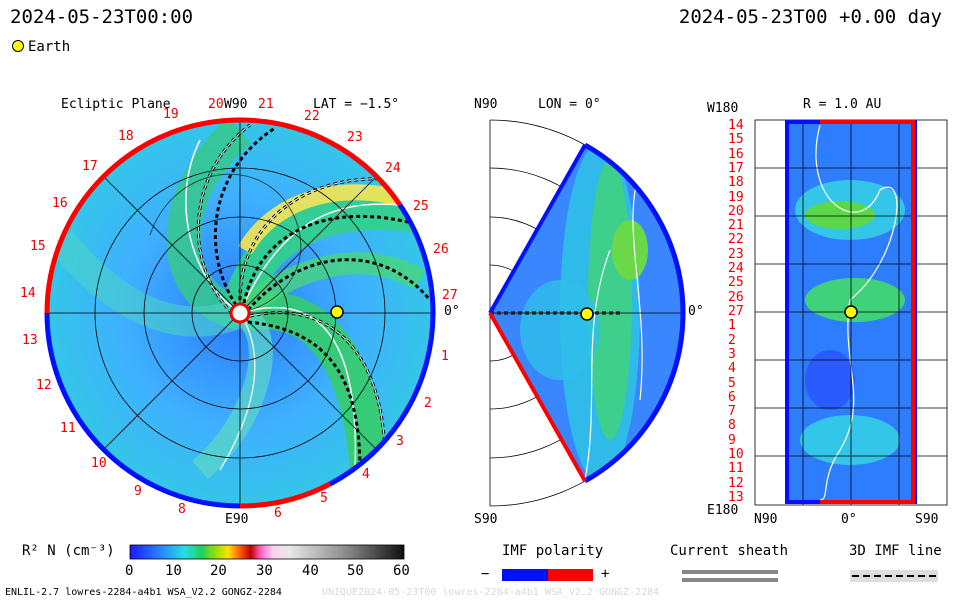 The image size is (960, 600). I want to click on radial-x-label: S90, so click(927, 519).